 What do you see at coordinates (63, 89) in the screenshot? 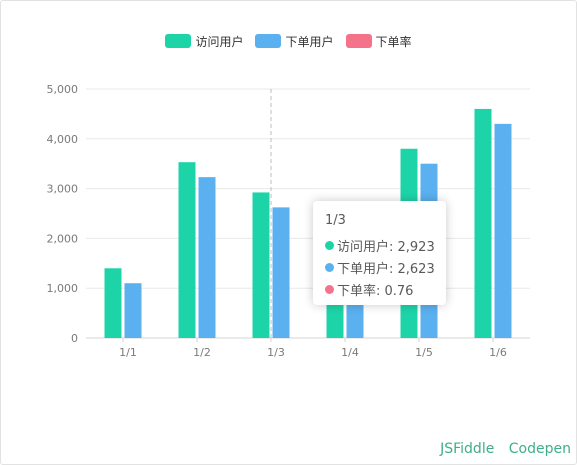
I see `y-tick-label: 5,000` at bounding box center [63, 89].